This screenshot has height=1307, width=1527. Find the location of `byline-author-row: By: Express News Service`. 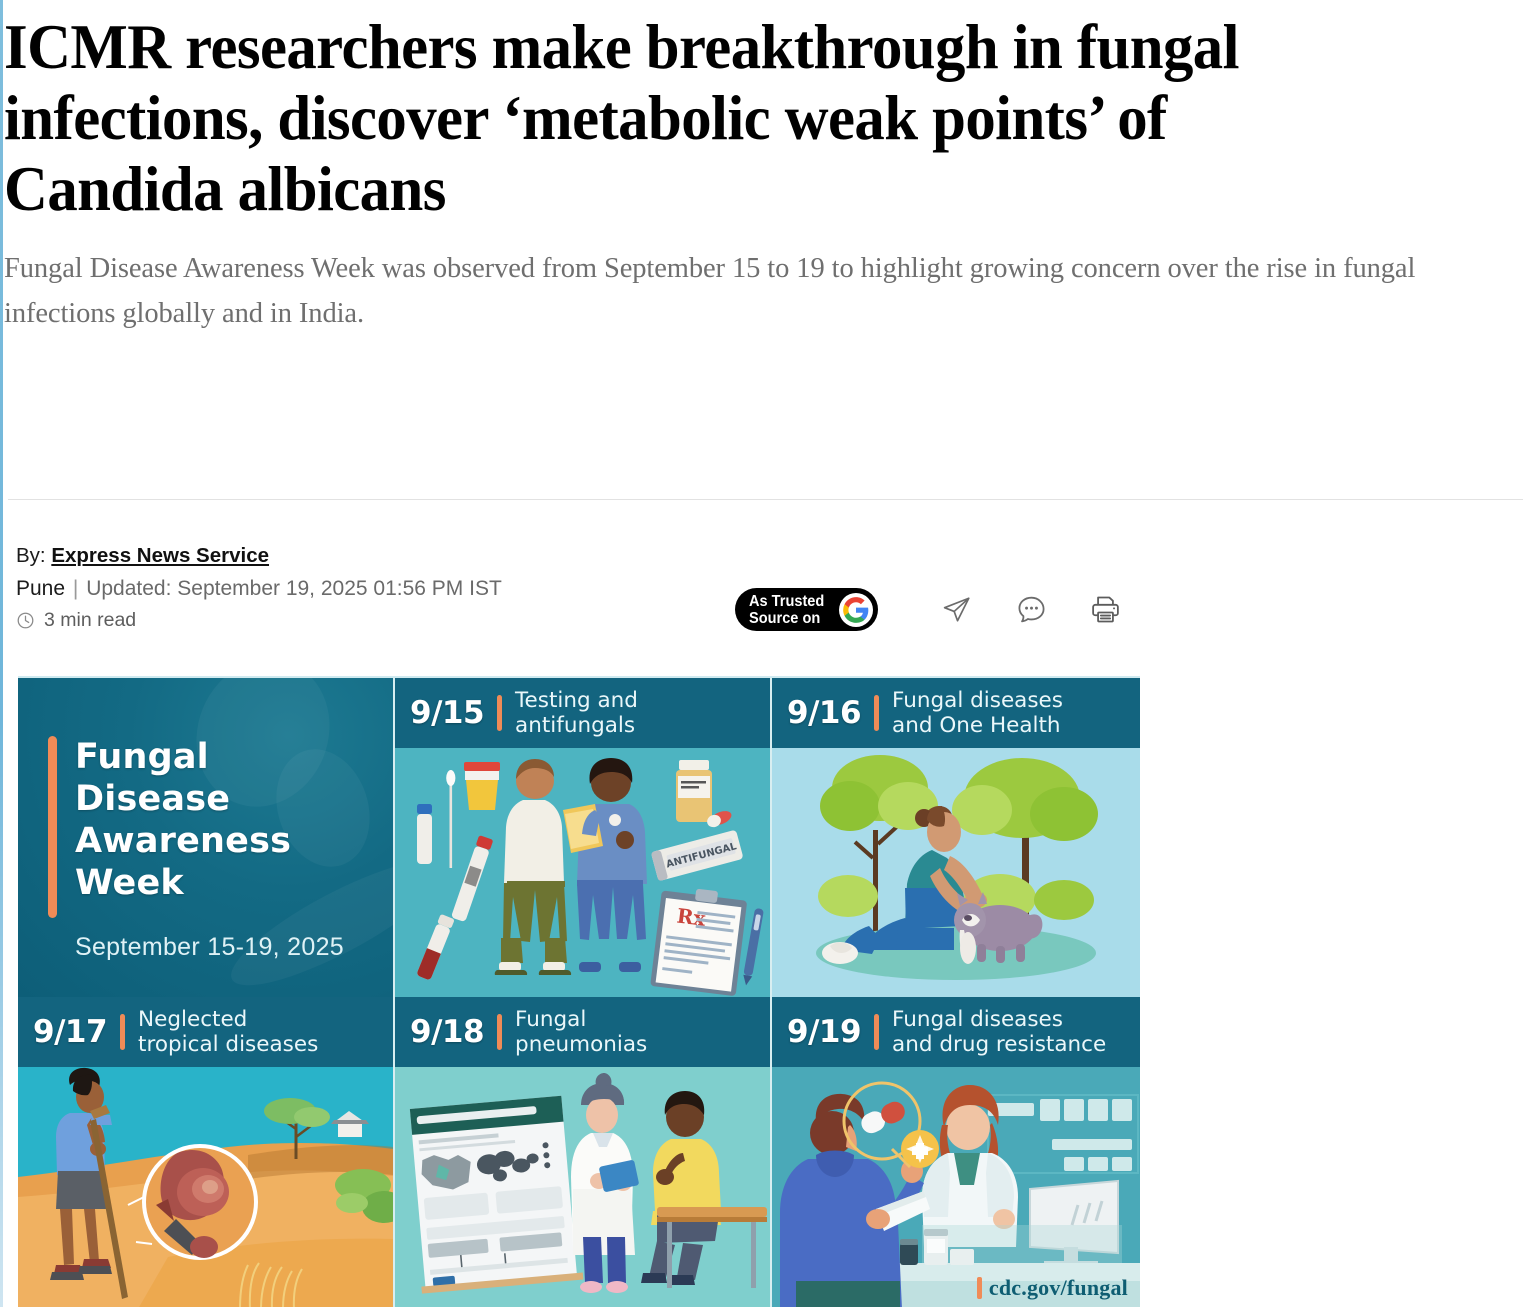

byline-author-row: By: Express News Service is located at coordinates (259, 556).